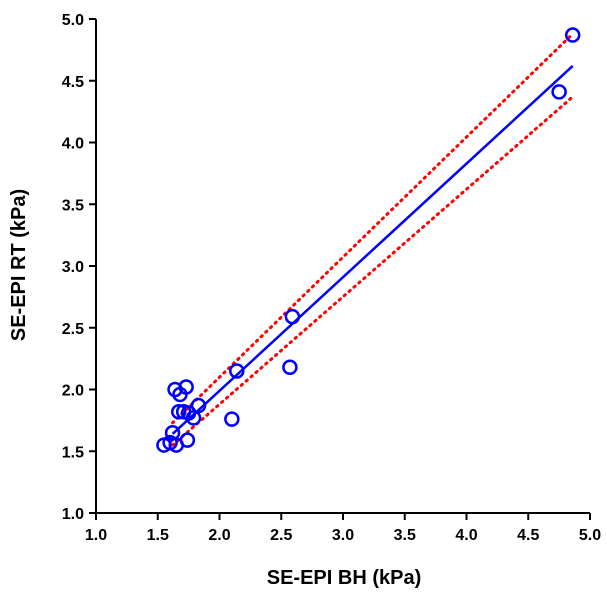  I want to click on y-tick-label: 4.5, so click(73, 82).